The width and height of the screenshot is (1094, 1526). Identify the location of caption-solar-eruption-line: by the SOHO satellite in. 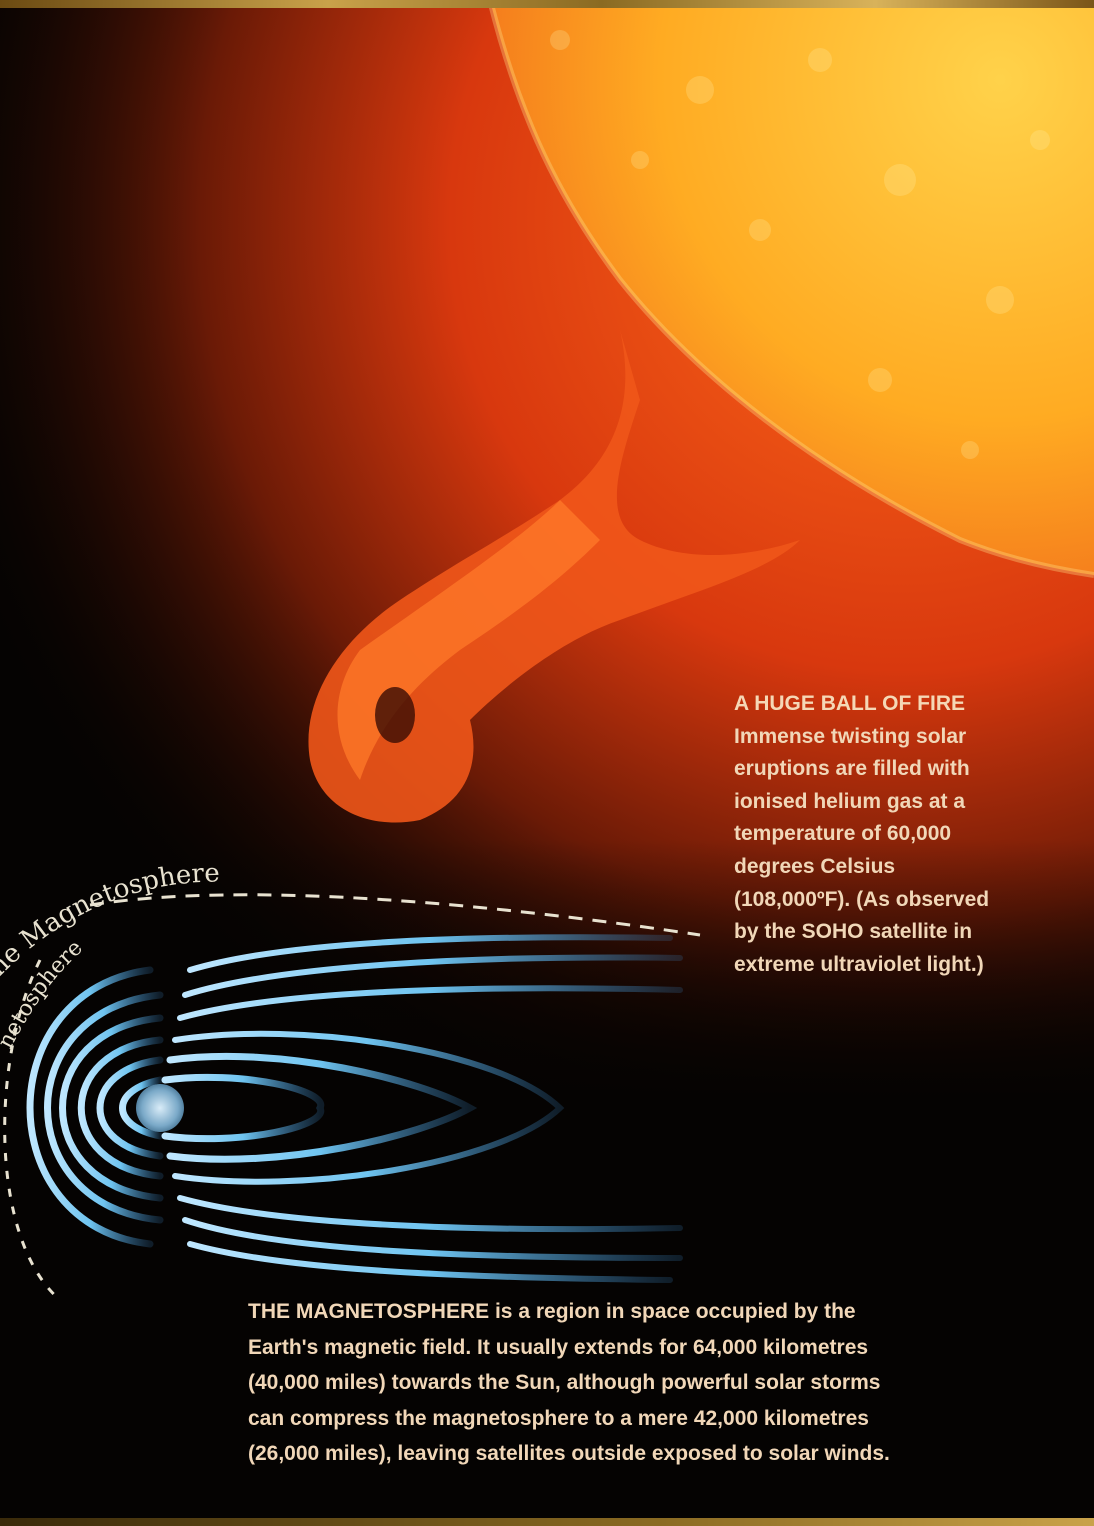
(853, 932).